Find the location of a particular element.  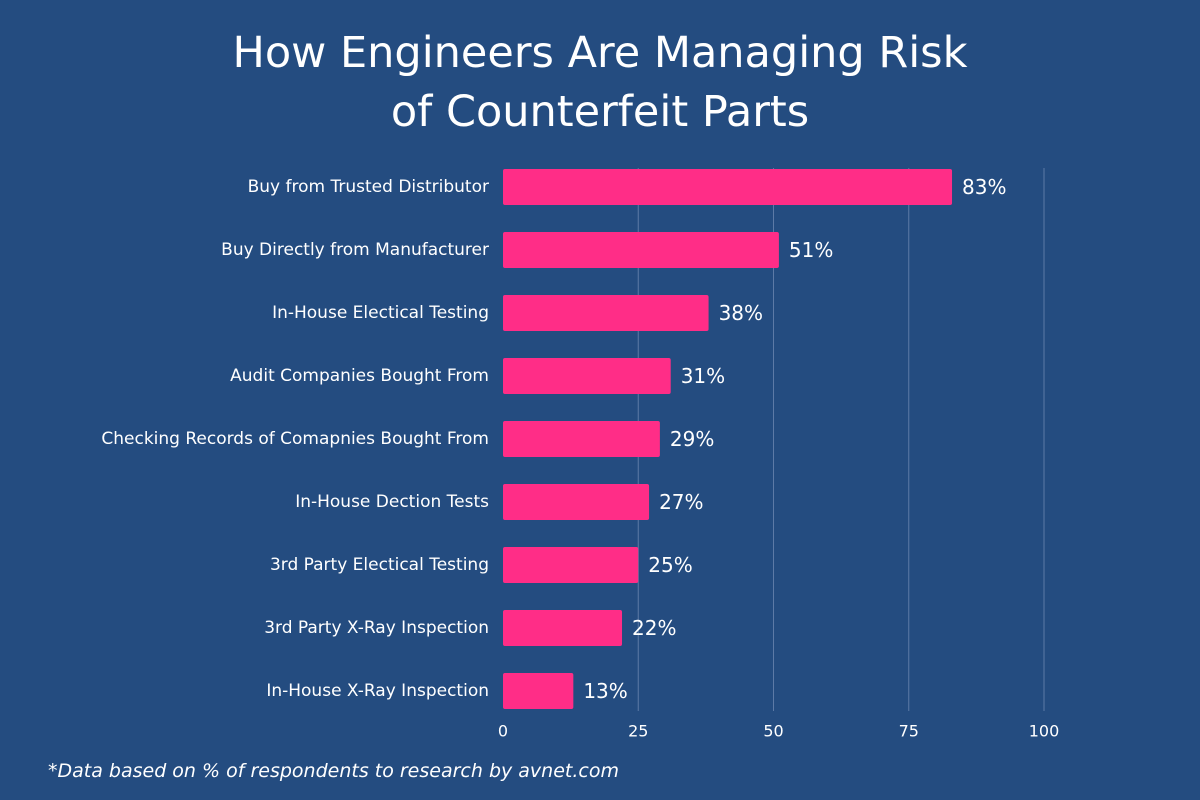

data-label: 51% is located at coordinates (811, 250).